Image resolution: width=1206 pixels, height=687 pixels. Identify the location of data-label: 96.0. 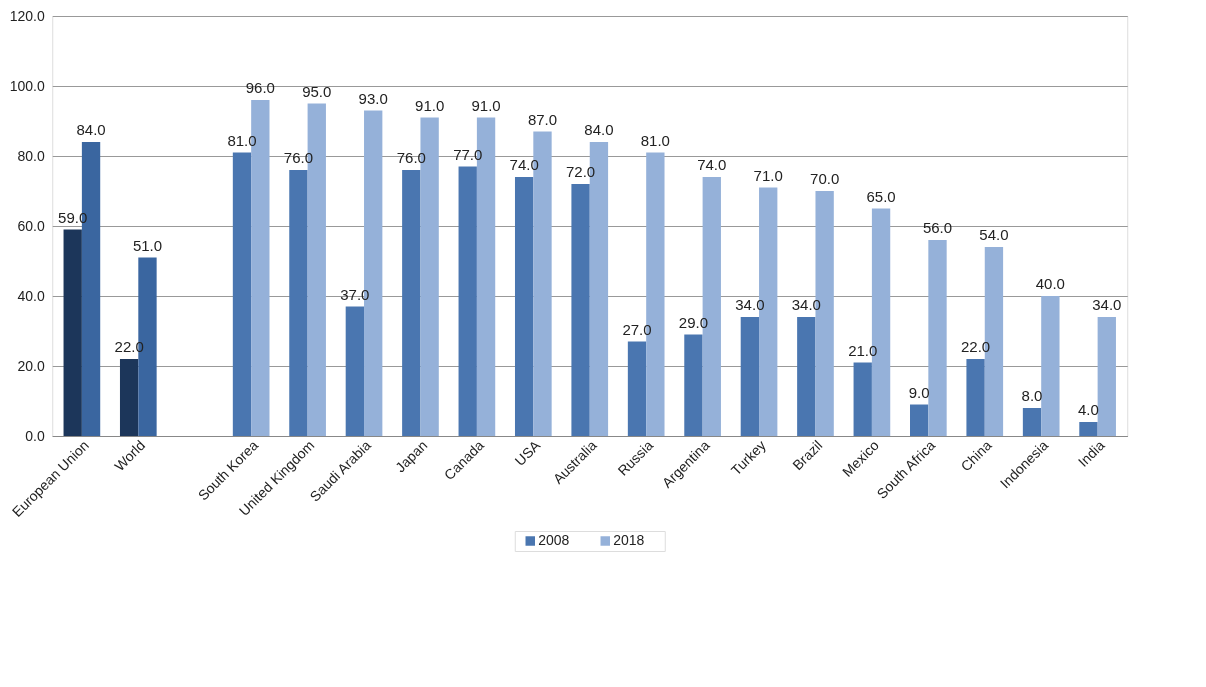
(260, 87).